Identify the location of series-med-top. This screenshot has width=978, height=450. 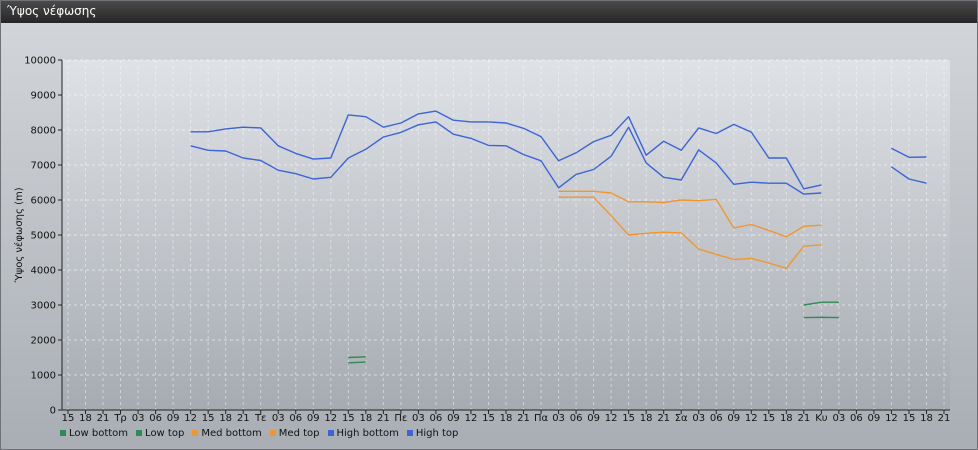
(690, 214).